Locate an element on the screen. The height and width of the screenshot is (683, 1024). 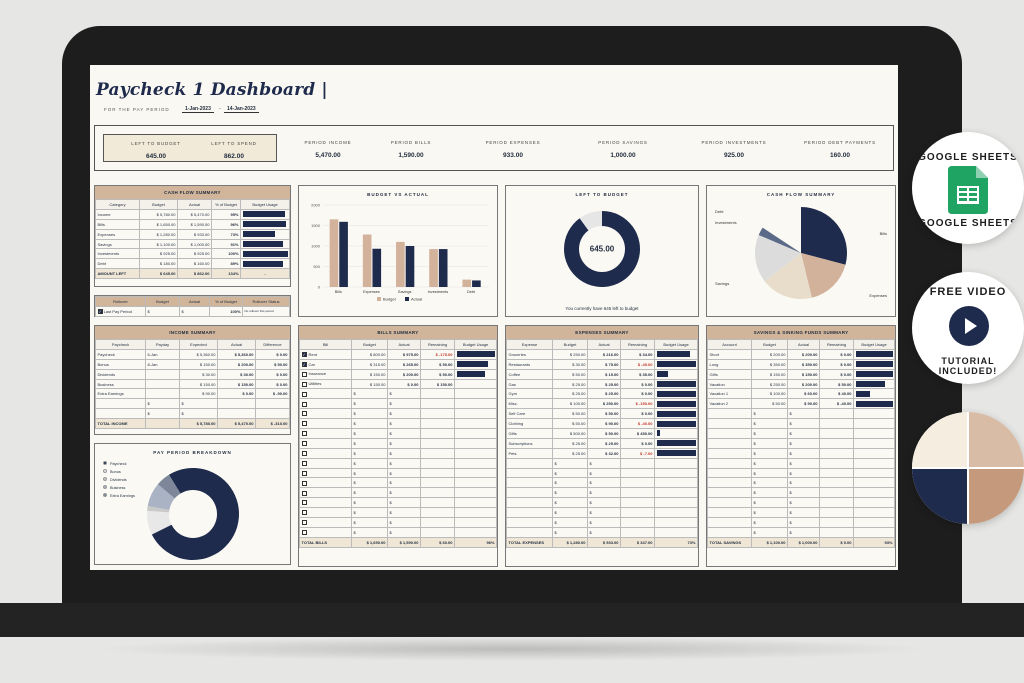
end-date-field: 14-Jan-2023 is located at coordinates (241, 109).